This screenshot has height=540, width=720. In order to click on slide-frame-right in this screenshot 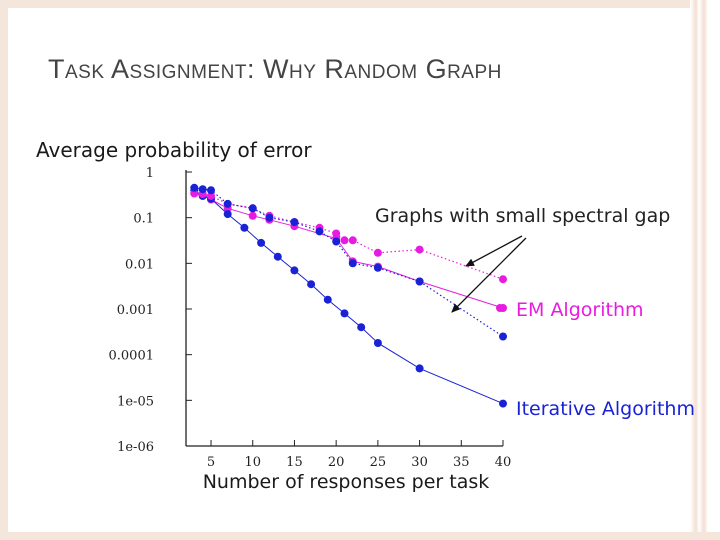, I will do `click(705, 270)`.